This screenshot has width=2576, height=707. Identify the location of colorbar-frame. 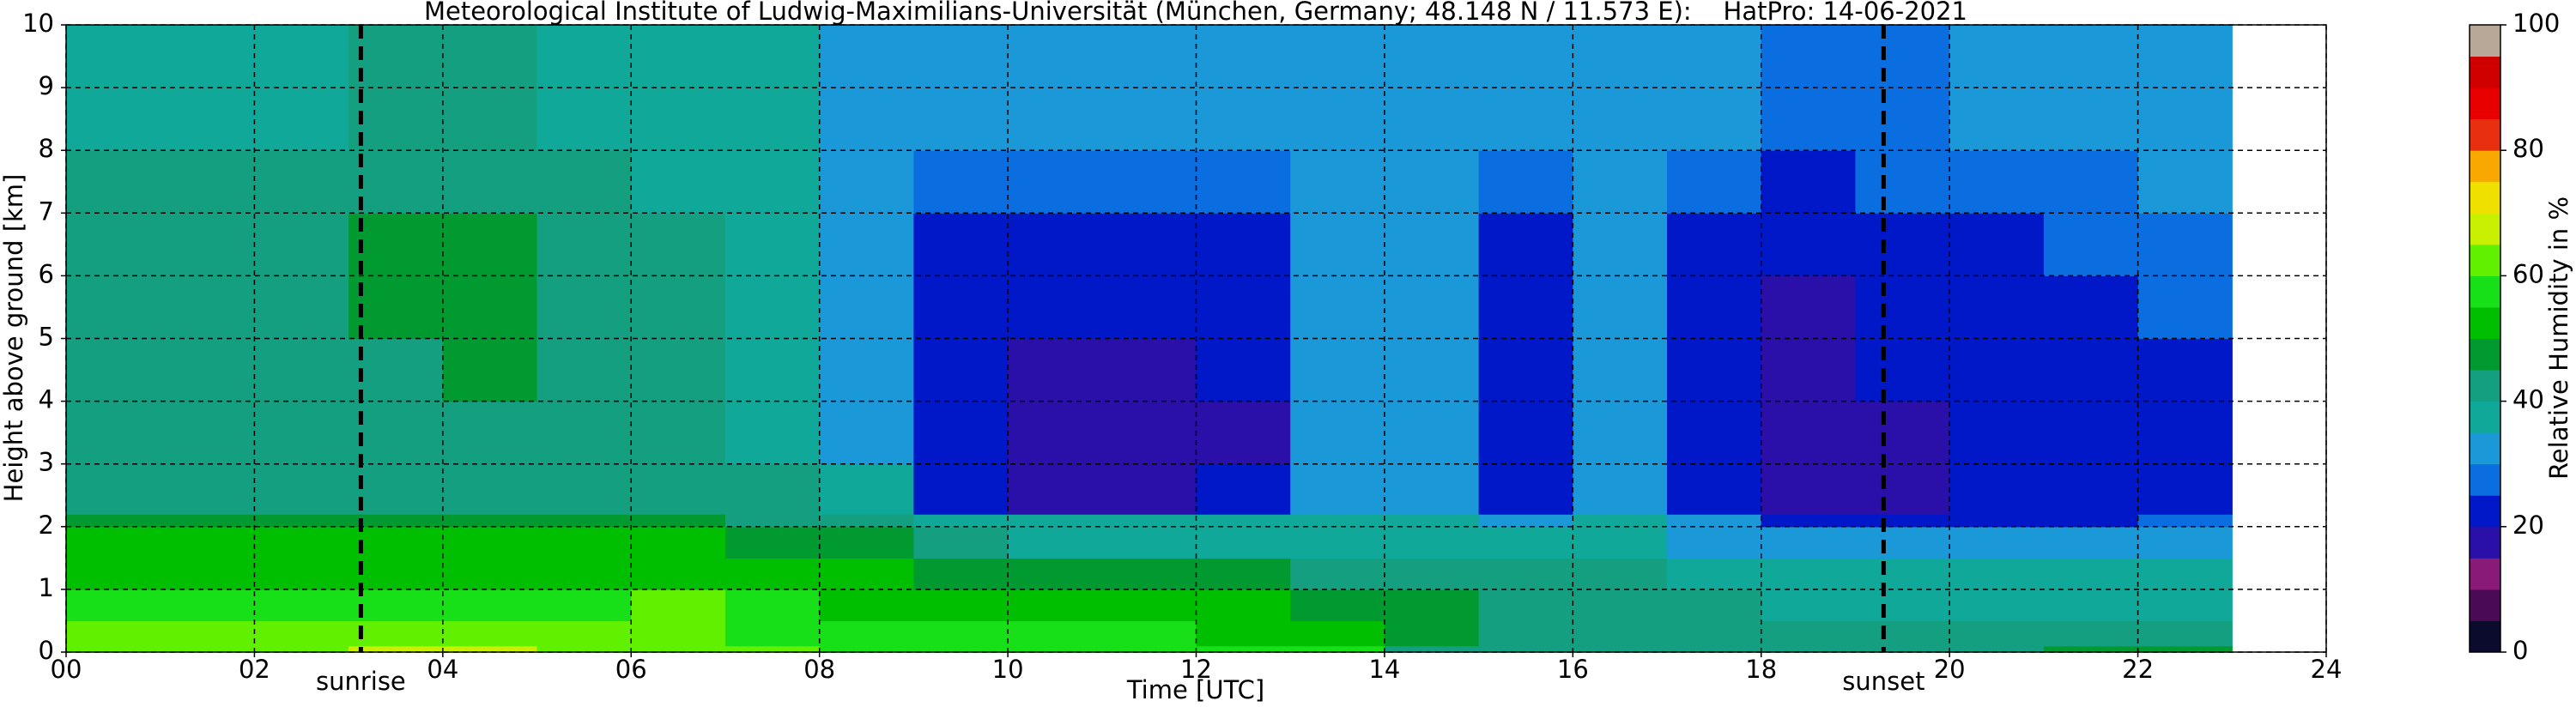
(2485, 338).